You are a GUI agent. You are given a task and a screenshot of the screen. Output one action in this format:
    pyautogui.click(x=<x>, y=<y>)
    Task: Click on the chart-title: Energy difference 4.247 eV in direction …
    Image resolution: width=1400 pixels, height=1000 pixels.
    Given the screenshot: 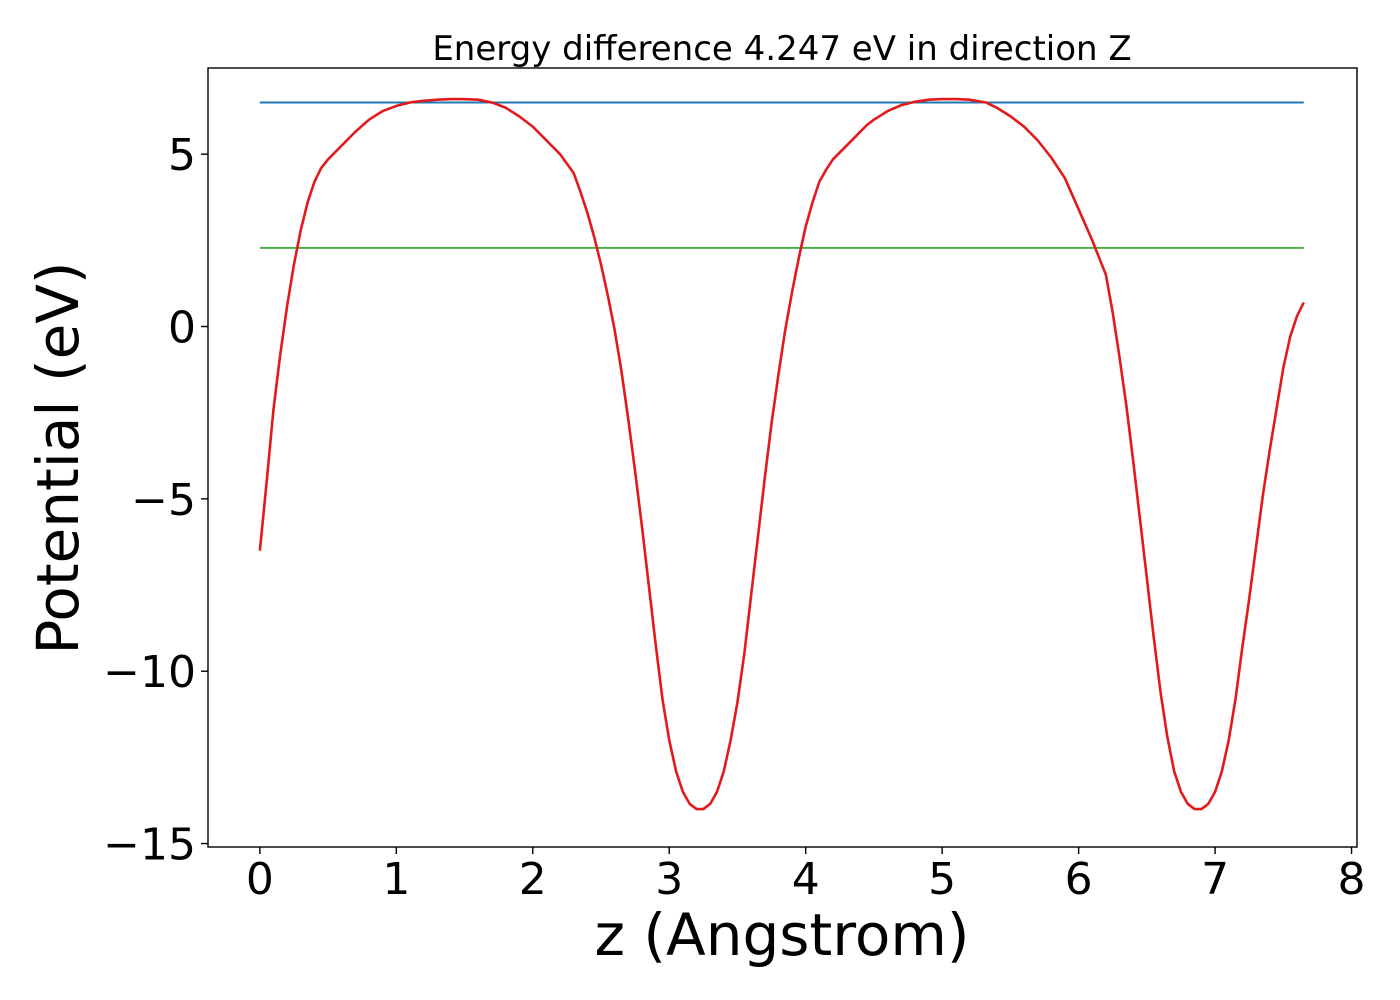 What is the action you would take?
    pyautogui.click(x=781, y=49)
    